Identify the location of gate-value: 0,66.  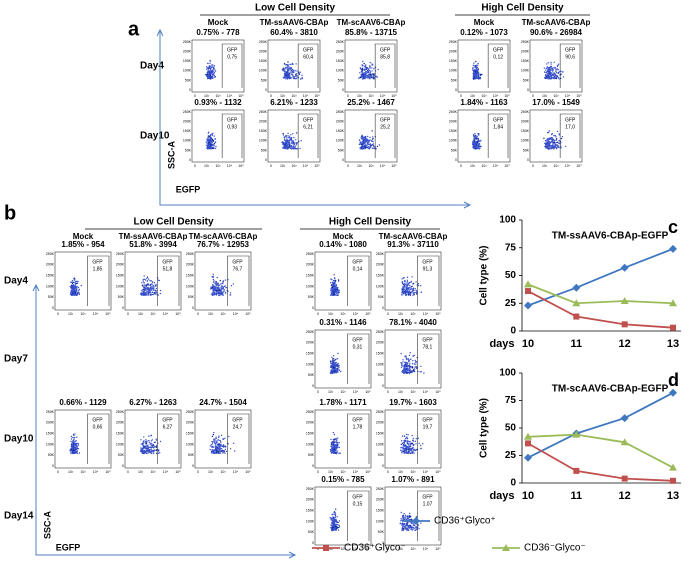
(98, 427).